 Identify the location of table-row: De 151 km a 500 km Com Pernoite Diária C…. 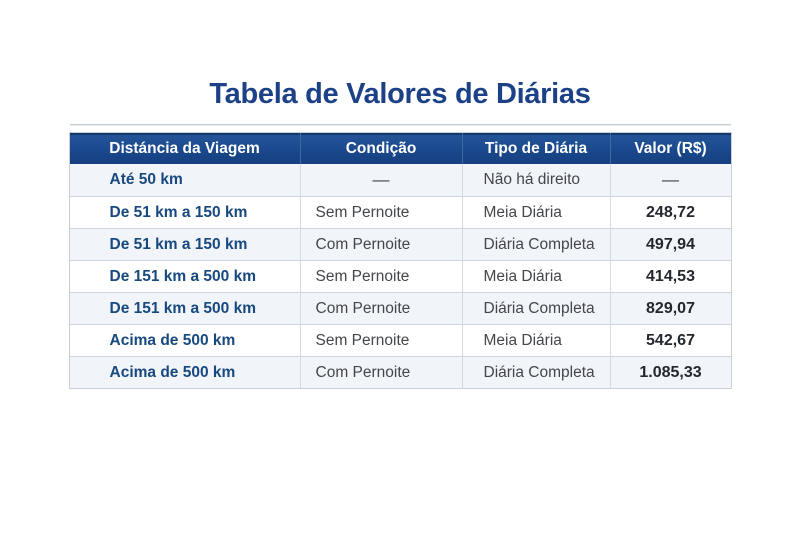
(400, 308).